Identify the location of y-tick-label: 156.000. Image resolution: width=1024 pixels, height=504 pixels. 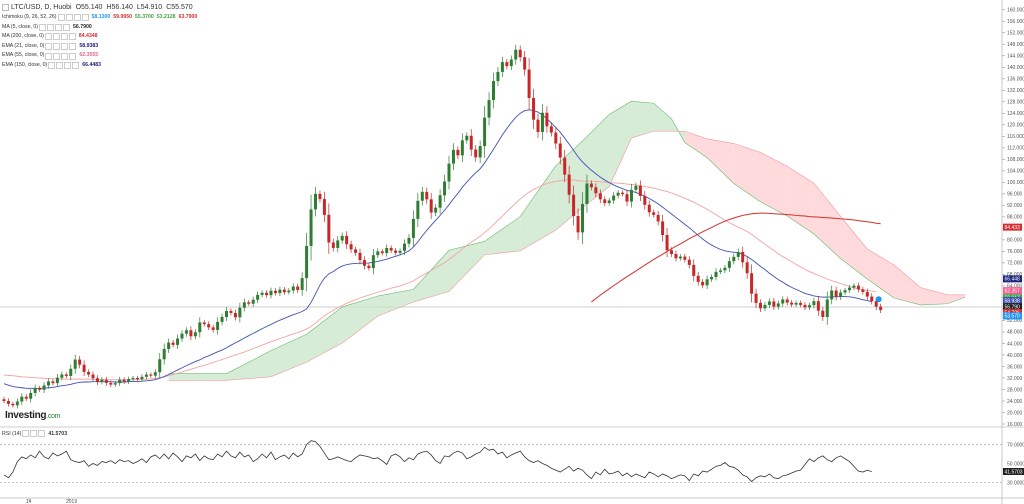
(1015, 22).